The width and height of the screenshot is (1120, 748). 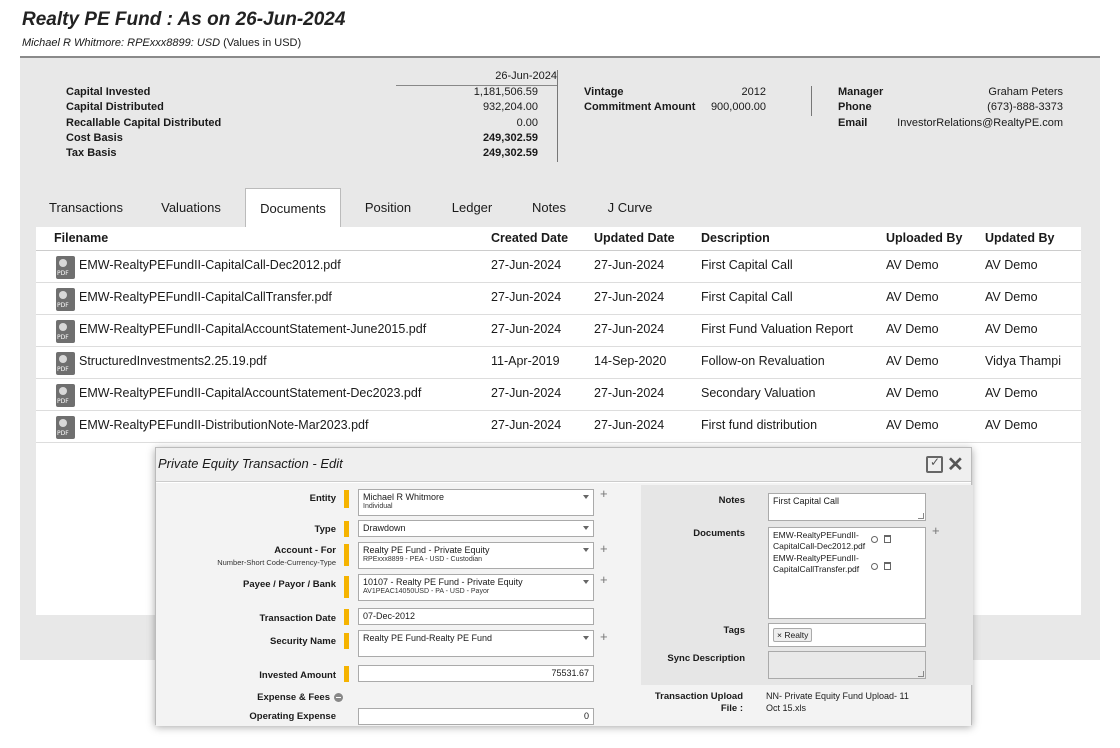 What do you see at coordinates (86, 207) in the screenshot?
I see `tab-transactions: Transactions` at bounding box center [86, 207].